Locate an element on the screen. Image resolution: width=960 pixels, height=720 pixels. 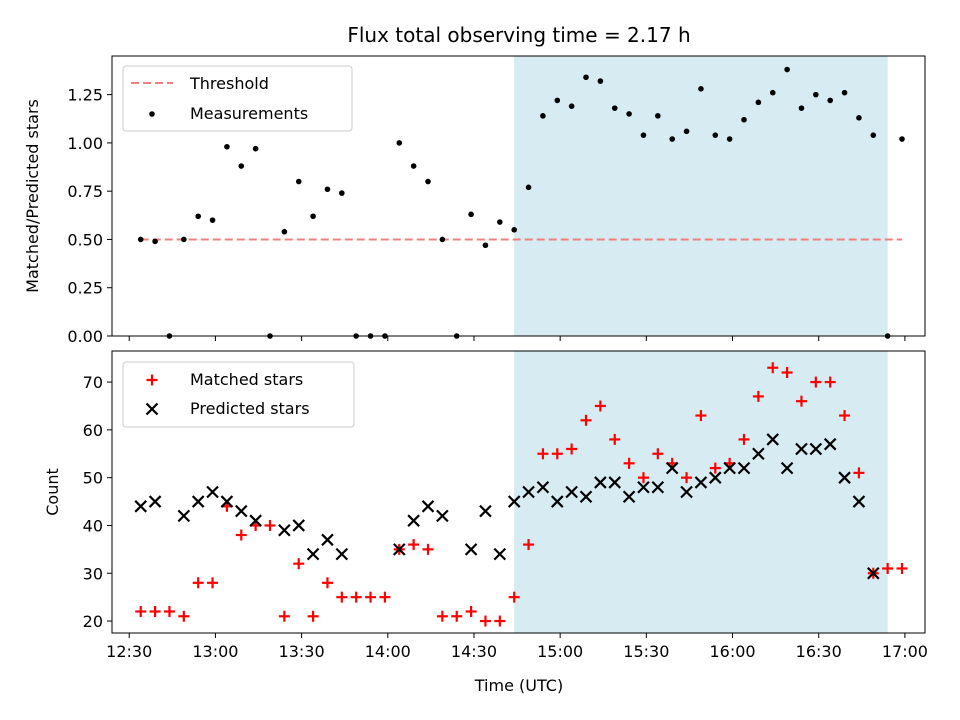
x-tick-label: 15:30 is located at coordinates (646, 651).